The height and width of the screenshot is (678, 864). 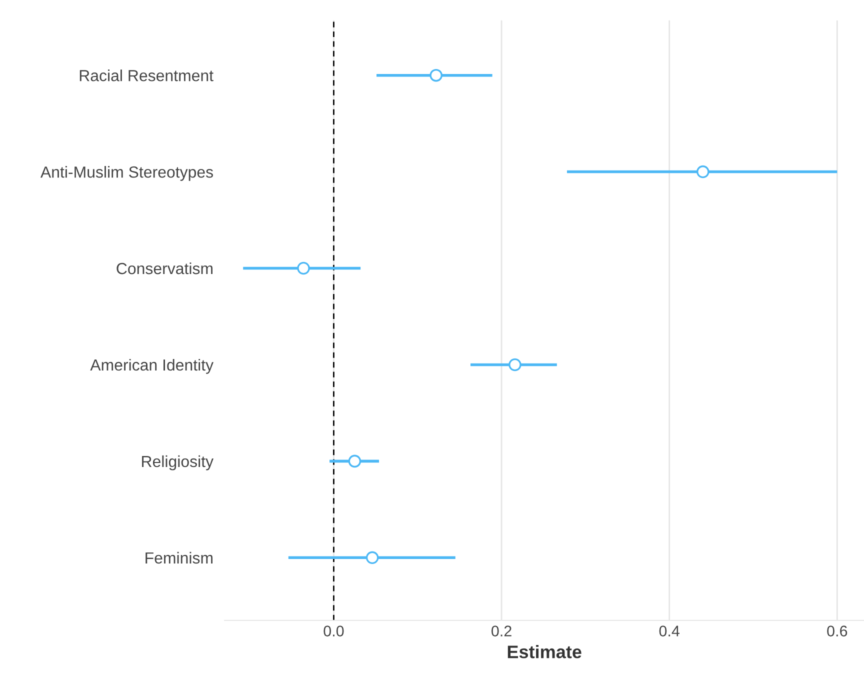 What do you see at coordinates (334, 631) in the screenshot?
I see `x-tick-label: 0.0` at bounding box center [334, 631].